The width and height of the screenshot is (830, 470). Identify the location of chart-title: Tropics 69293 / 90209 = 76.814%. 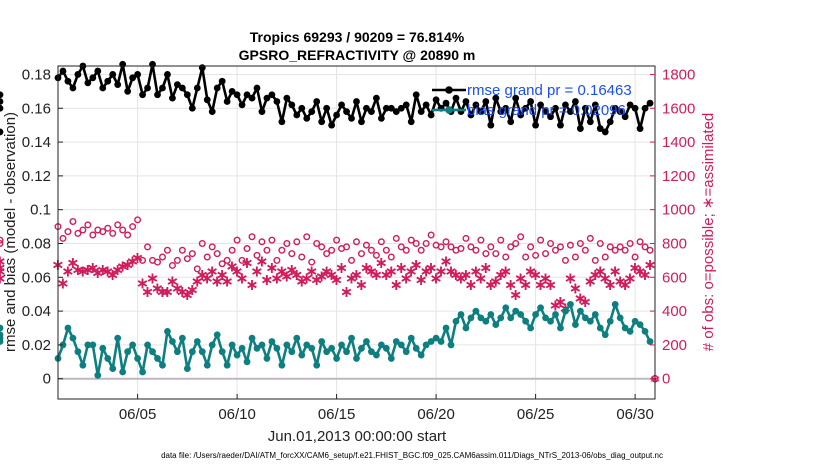
(357, 37).